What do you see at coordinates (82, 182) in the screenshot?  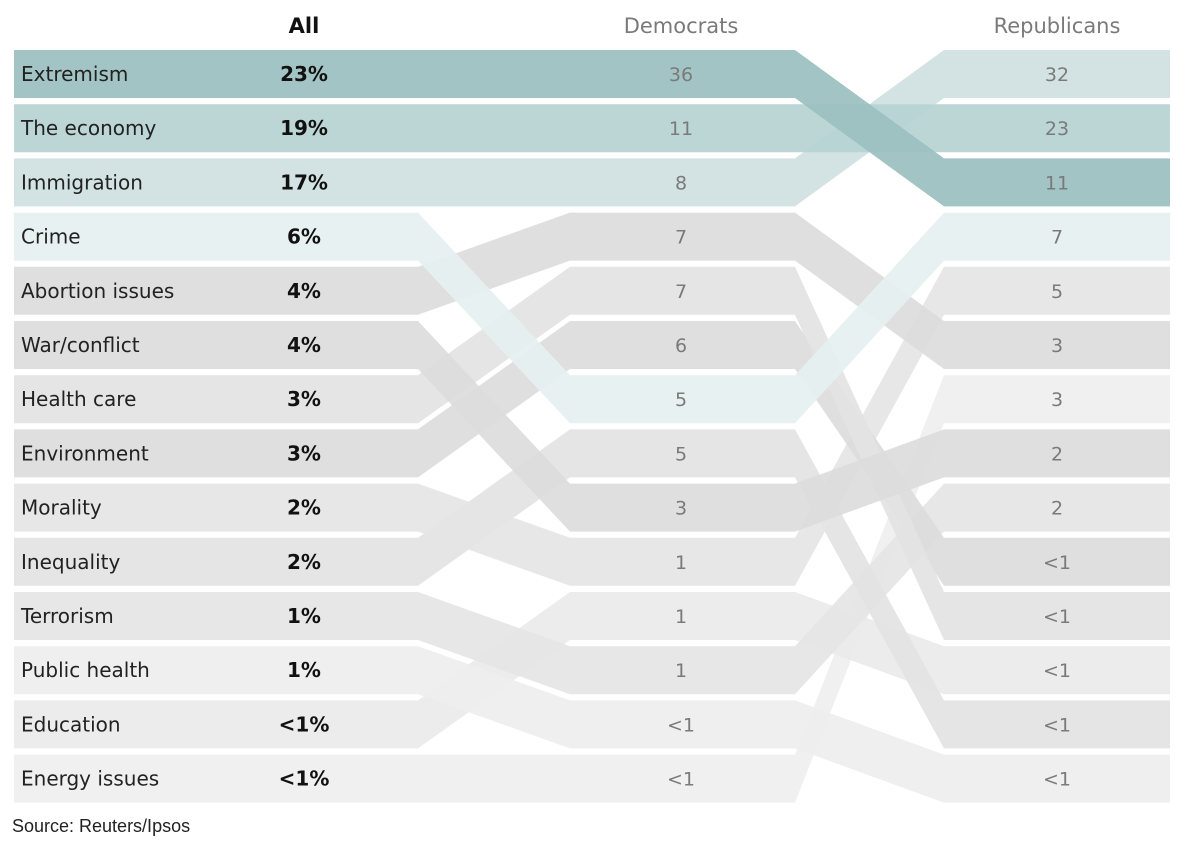 I see `issue-label: Immigration` at bounding box center [82, 182].